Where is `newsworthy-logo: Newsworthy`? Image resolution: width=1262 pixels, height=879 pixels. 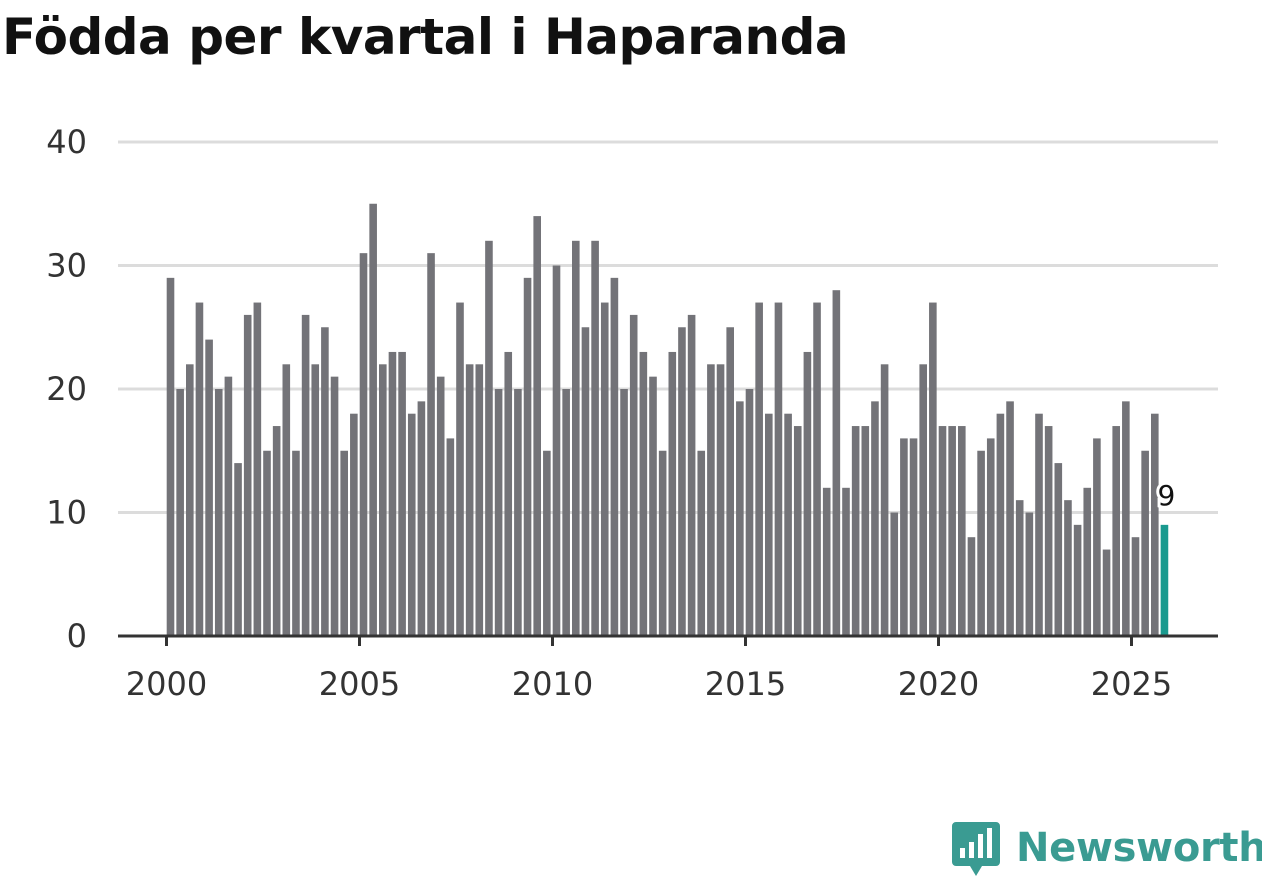 newsworthy-logo: Newsworthy is located at coordinates (1106, 848).